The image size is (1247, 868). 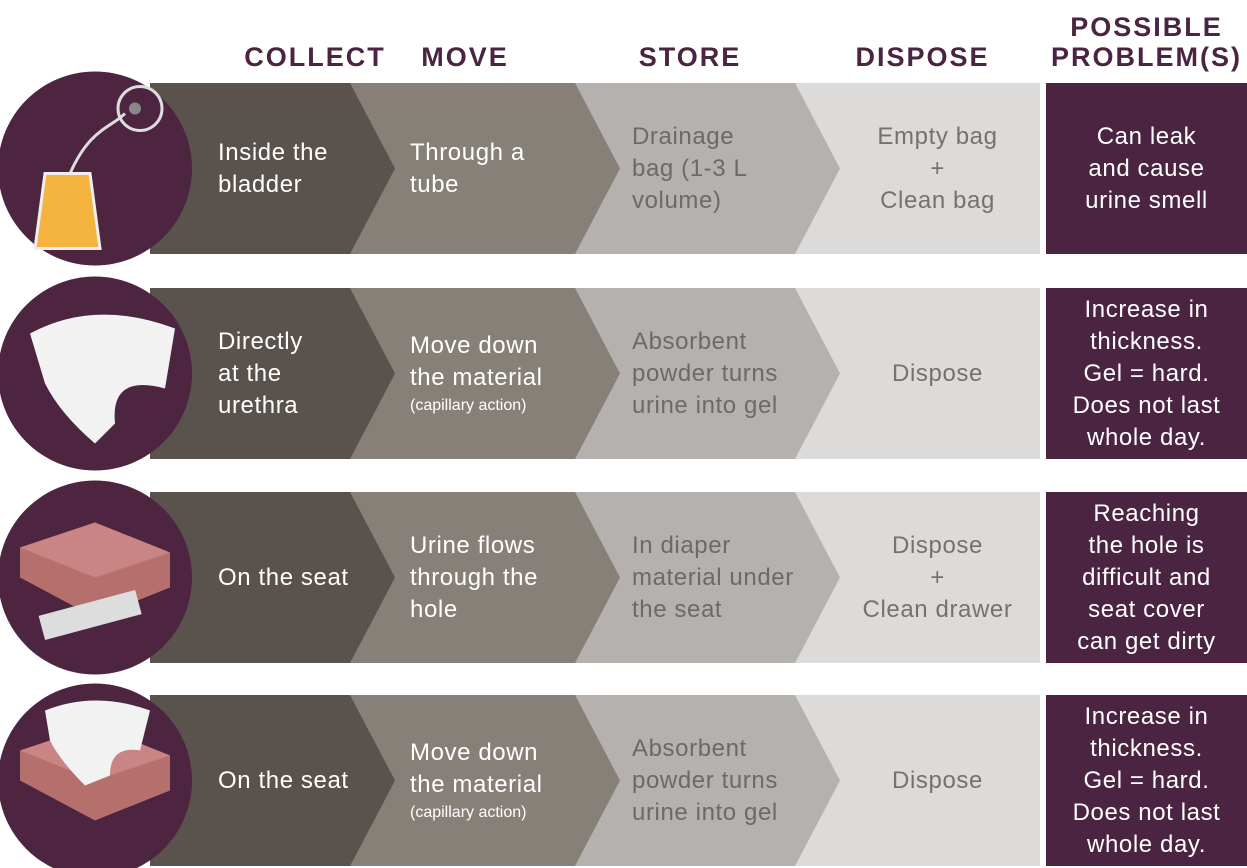 What do you see at coordinates (135, 108) in the screenshot?
I see `valve` at bounding box center [135, 108].